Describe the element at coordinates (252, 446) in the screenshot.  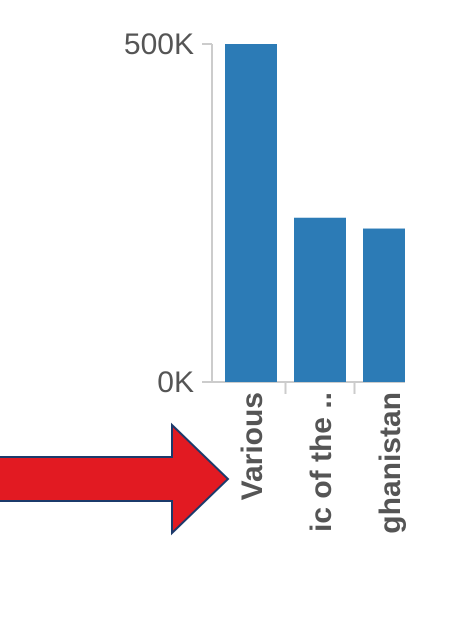
I see `x-category-label: Various` at that location.